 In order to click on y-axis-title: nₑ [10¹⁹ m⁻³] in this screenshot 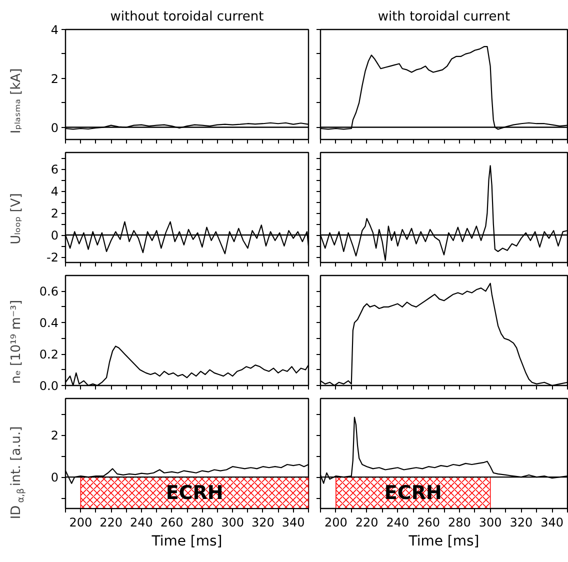, I will do `click(16, 342)`.